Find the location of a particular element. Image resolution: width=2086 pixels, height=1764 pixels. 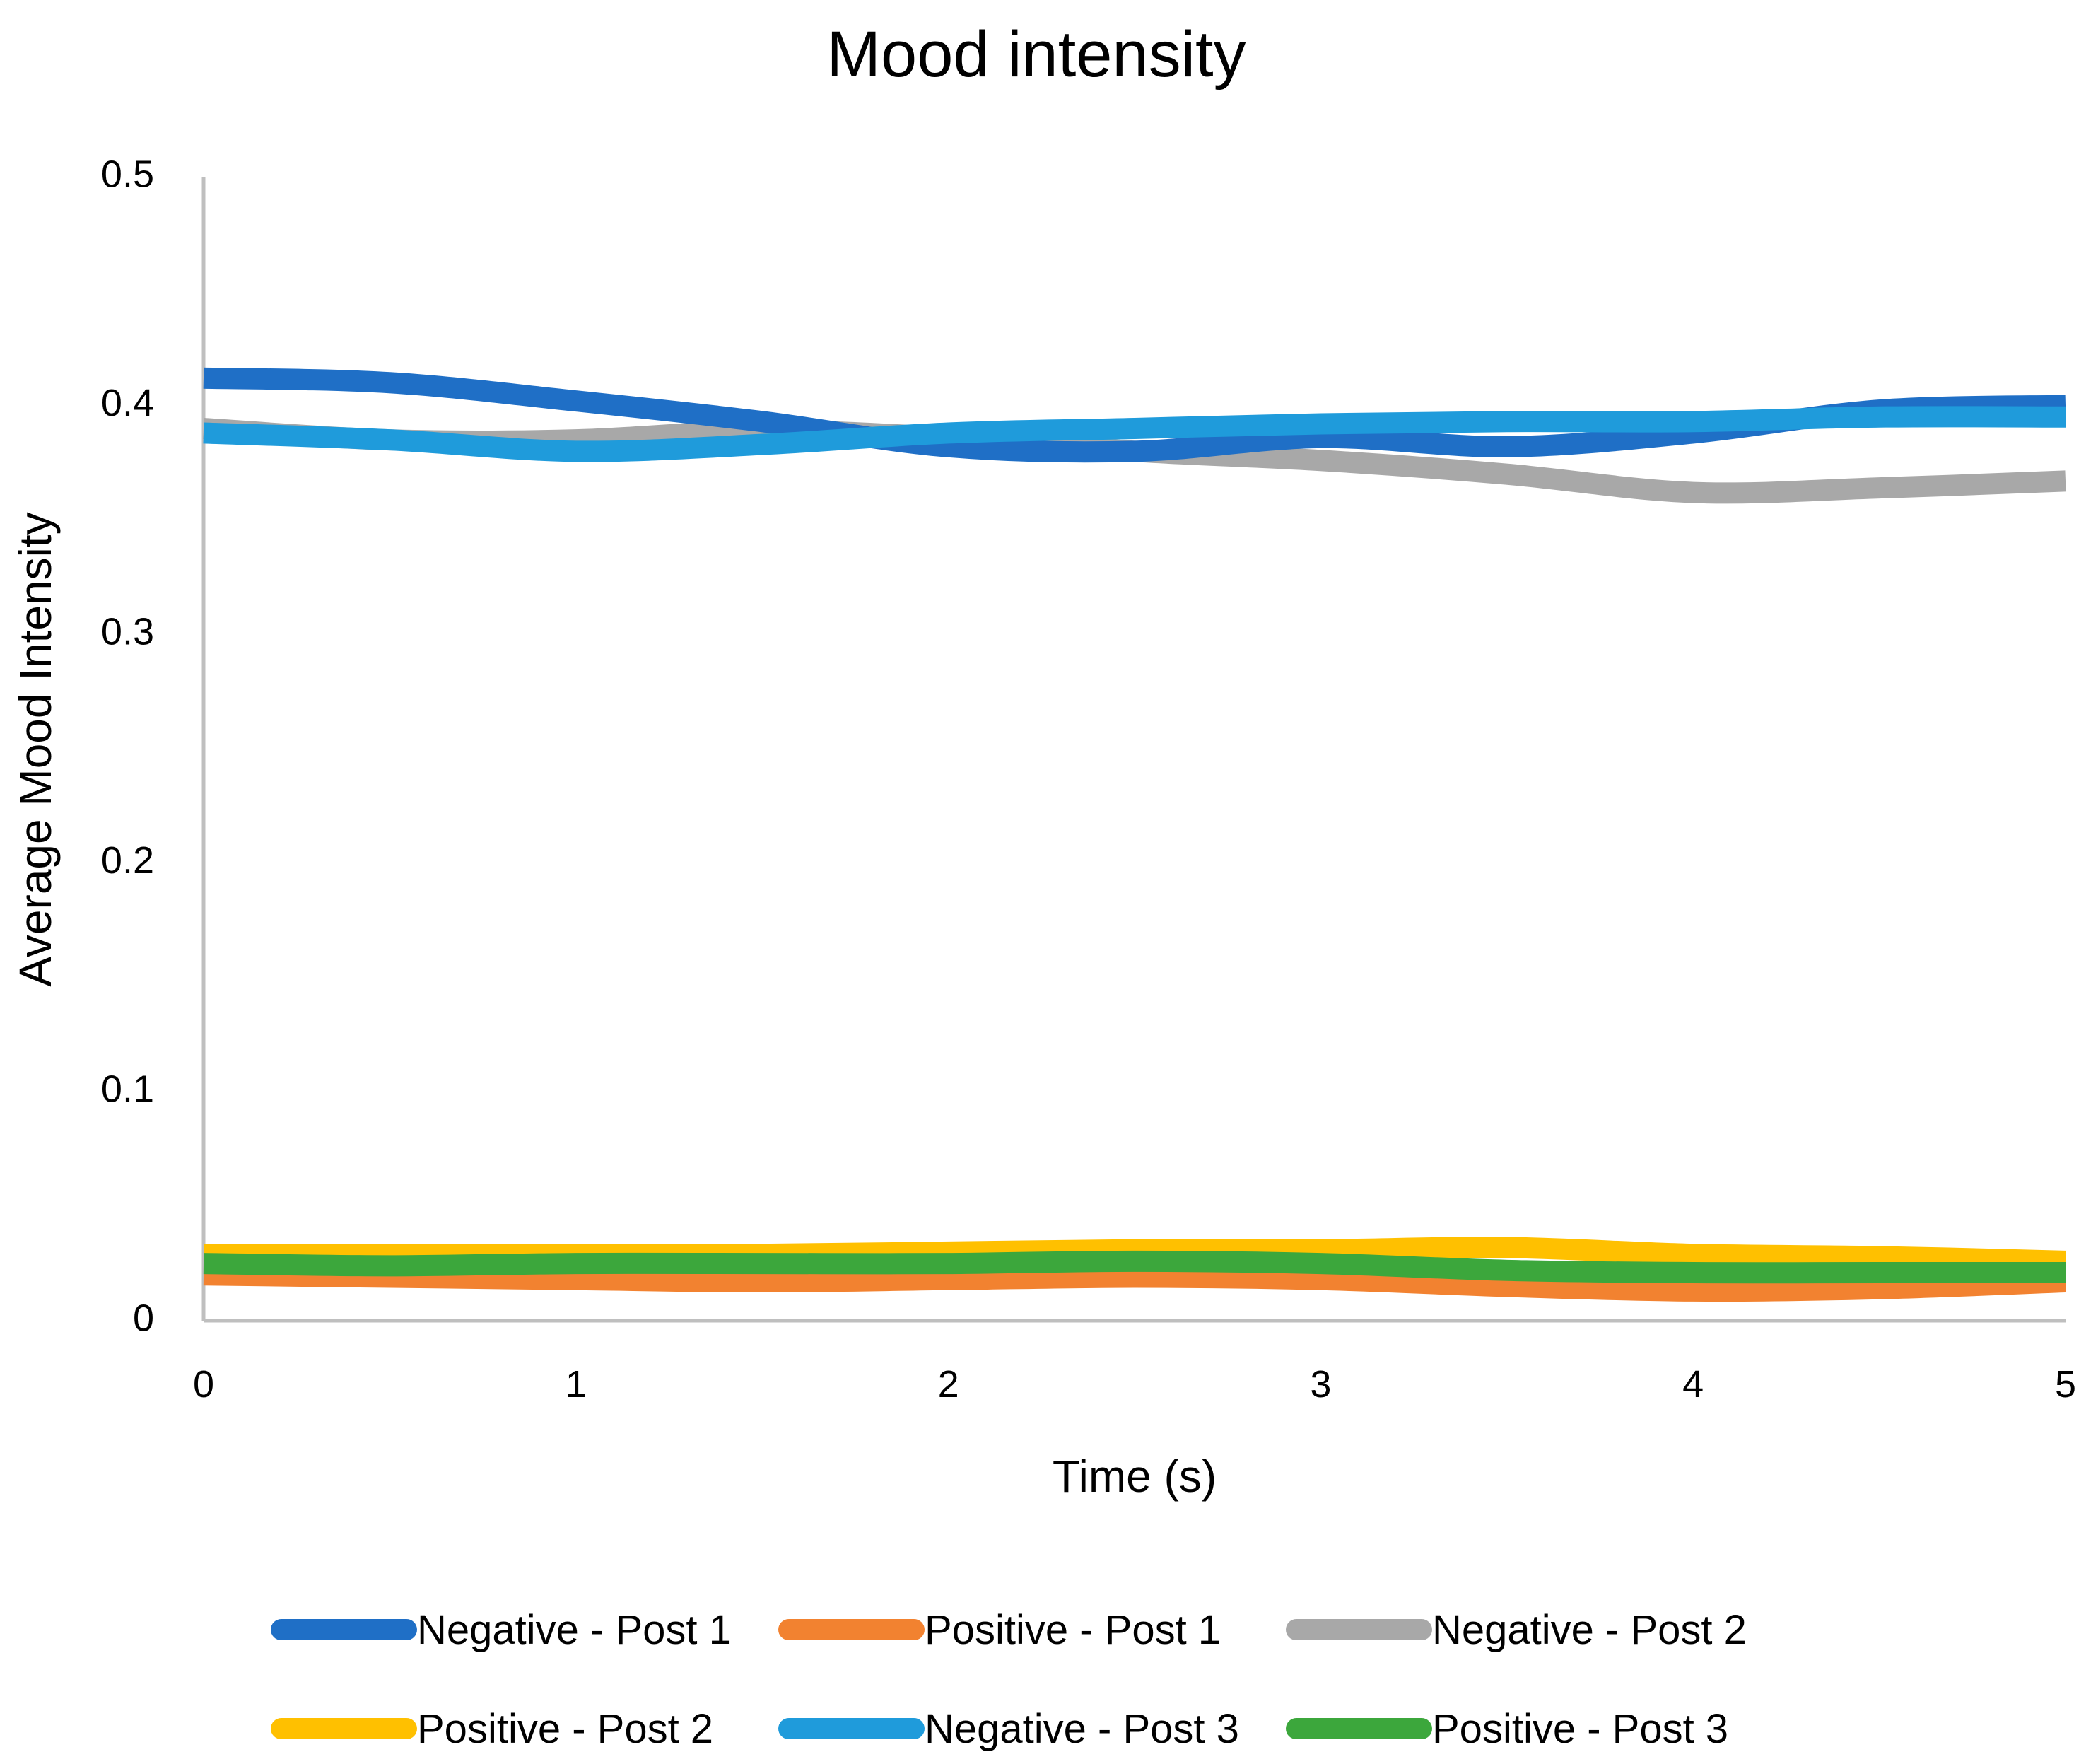

y-tick-label: 0.3 is located at coordinates (127, 631).